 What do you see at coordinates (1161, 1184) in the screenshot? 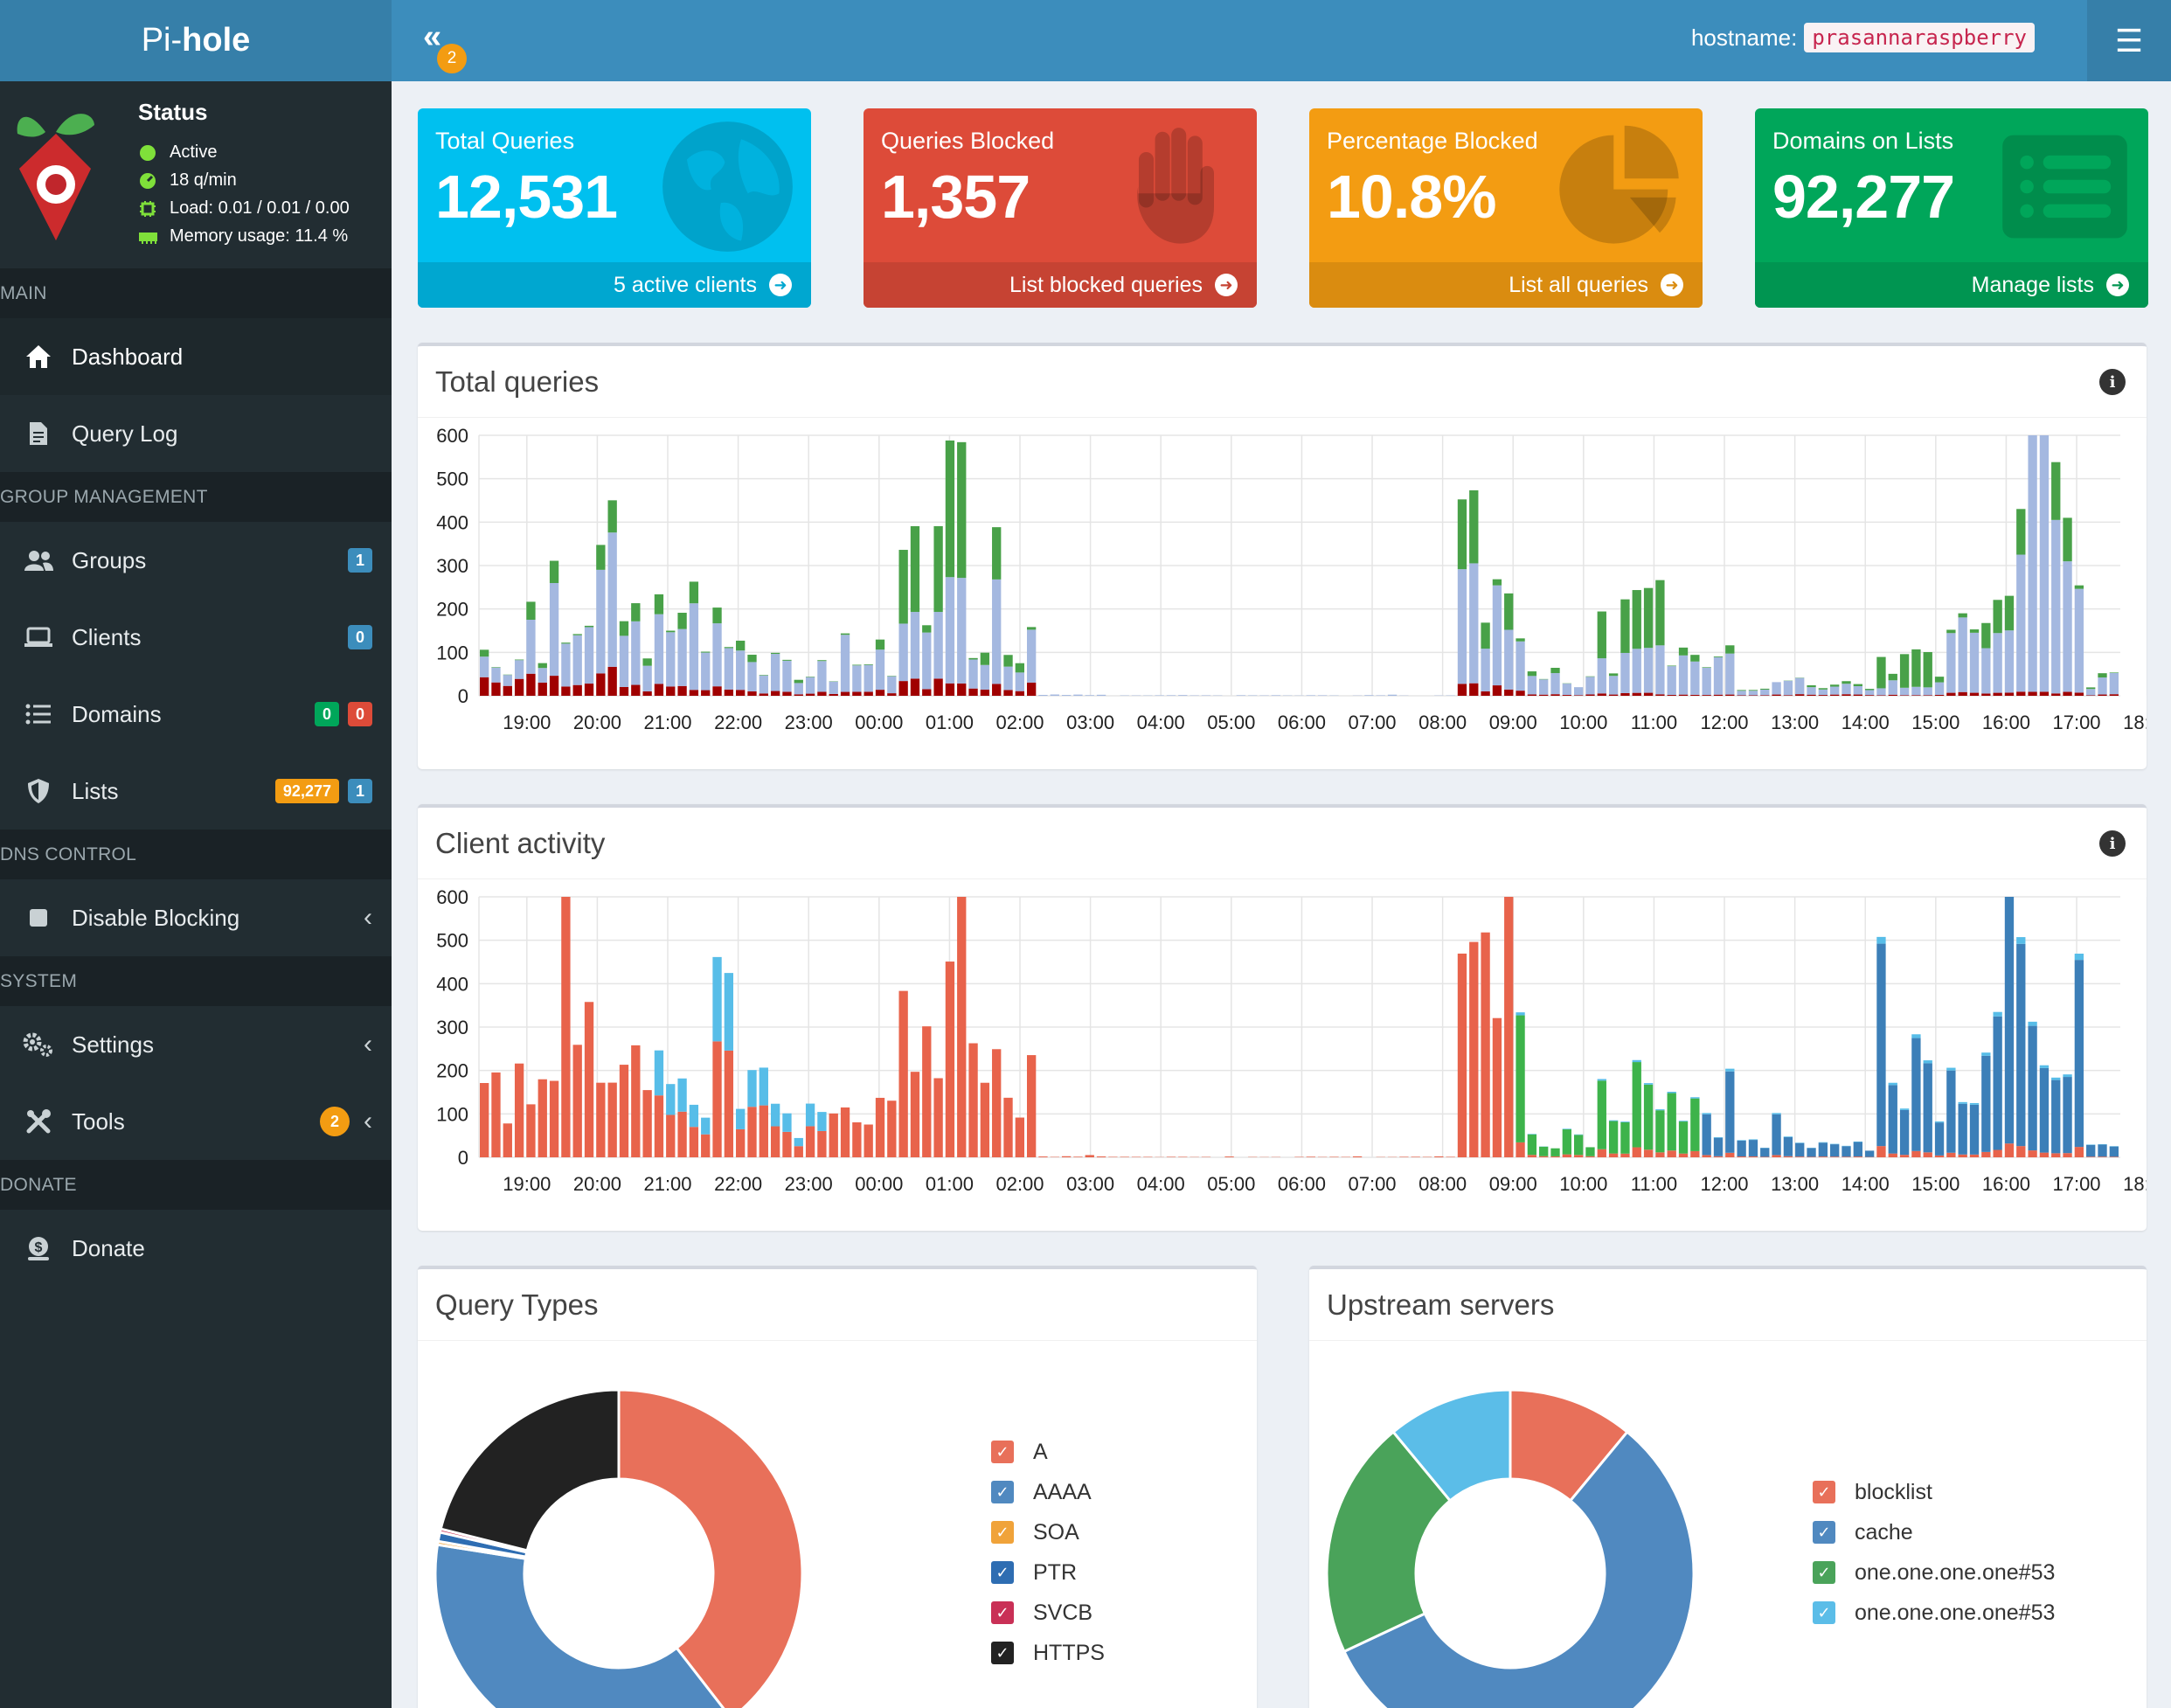
I see `x-tick-label: 04:00` at bounding box center [1161, 1184].